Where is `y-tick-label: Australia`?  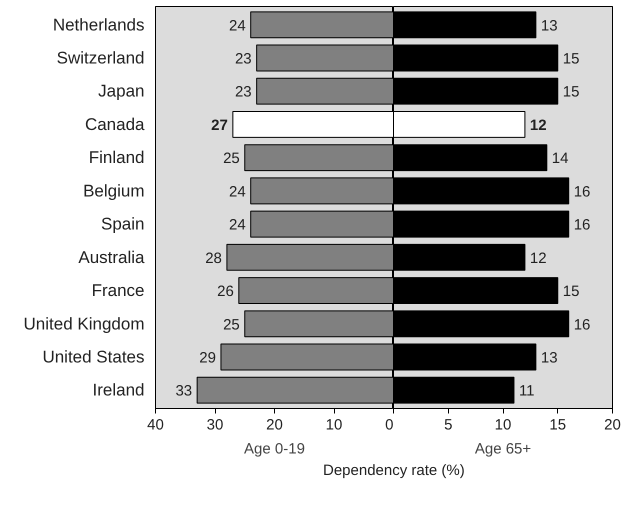
y-tick-label: Australia is located at coordinates (112, 257).